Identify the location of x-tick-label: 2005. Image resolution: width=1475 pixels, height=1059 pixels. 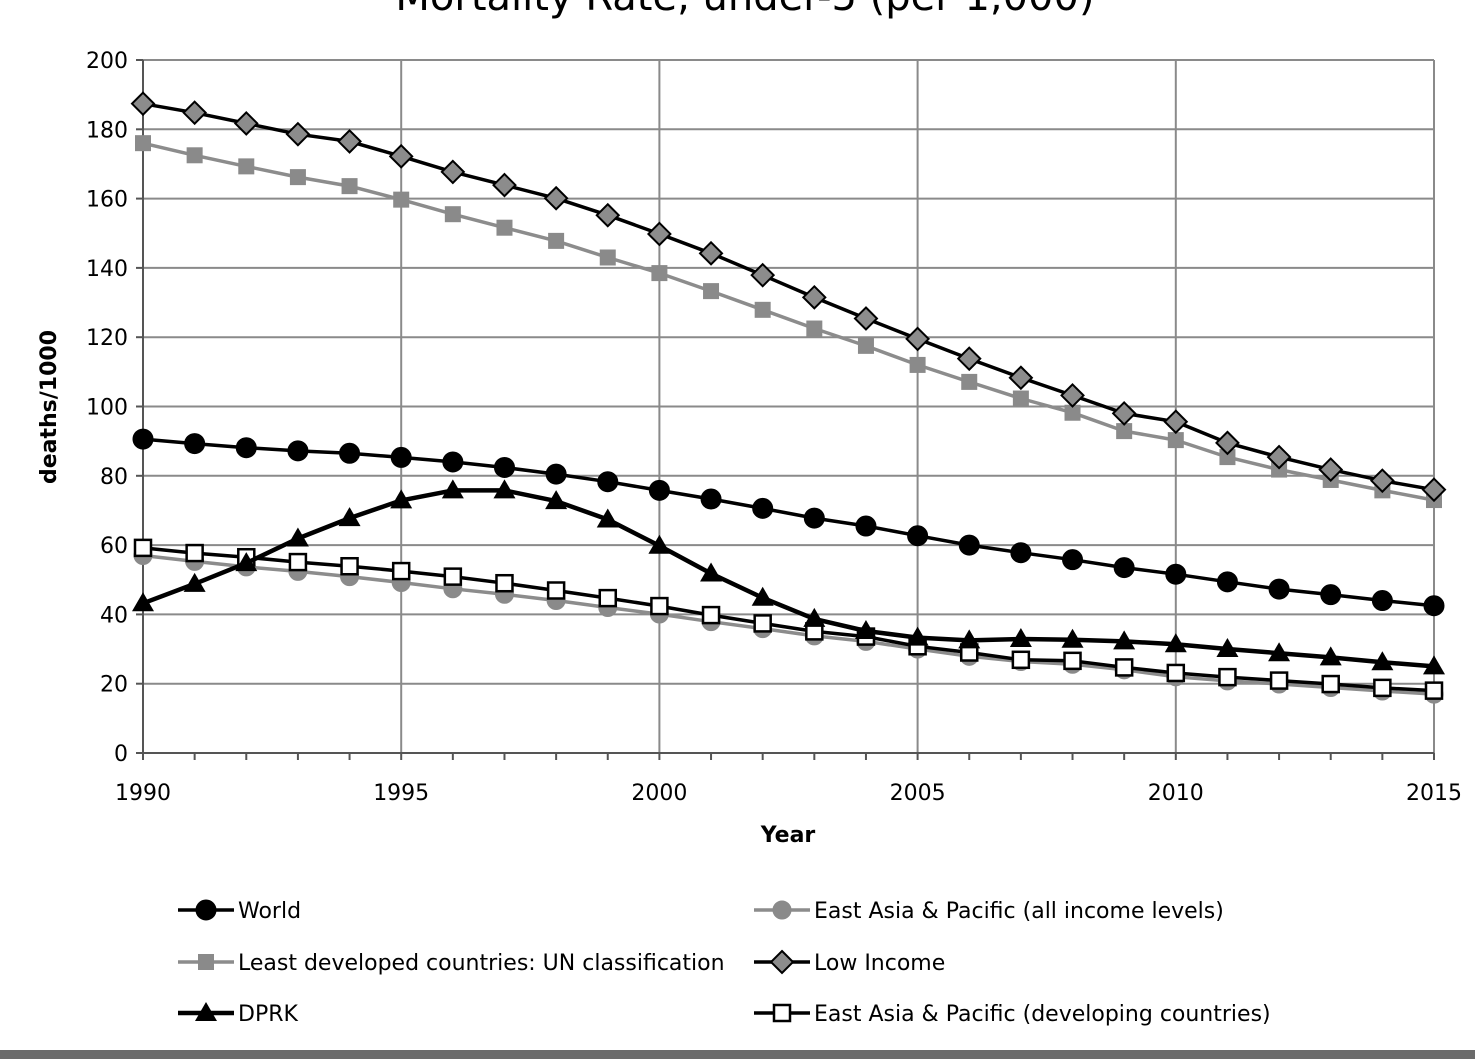
(918, 793).